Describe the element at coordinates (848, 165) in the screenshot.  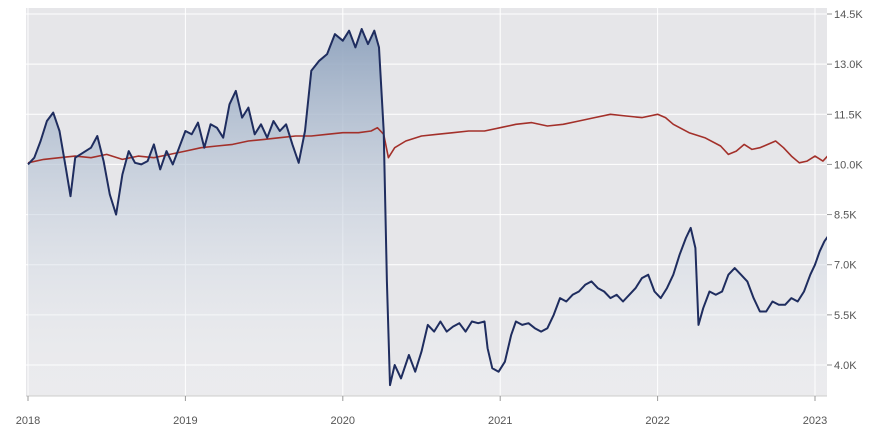
I see `y-tick-label: 10.0K` at that location.